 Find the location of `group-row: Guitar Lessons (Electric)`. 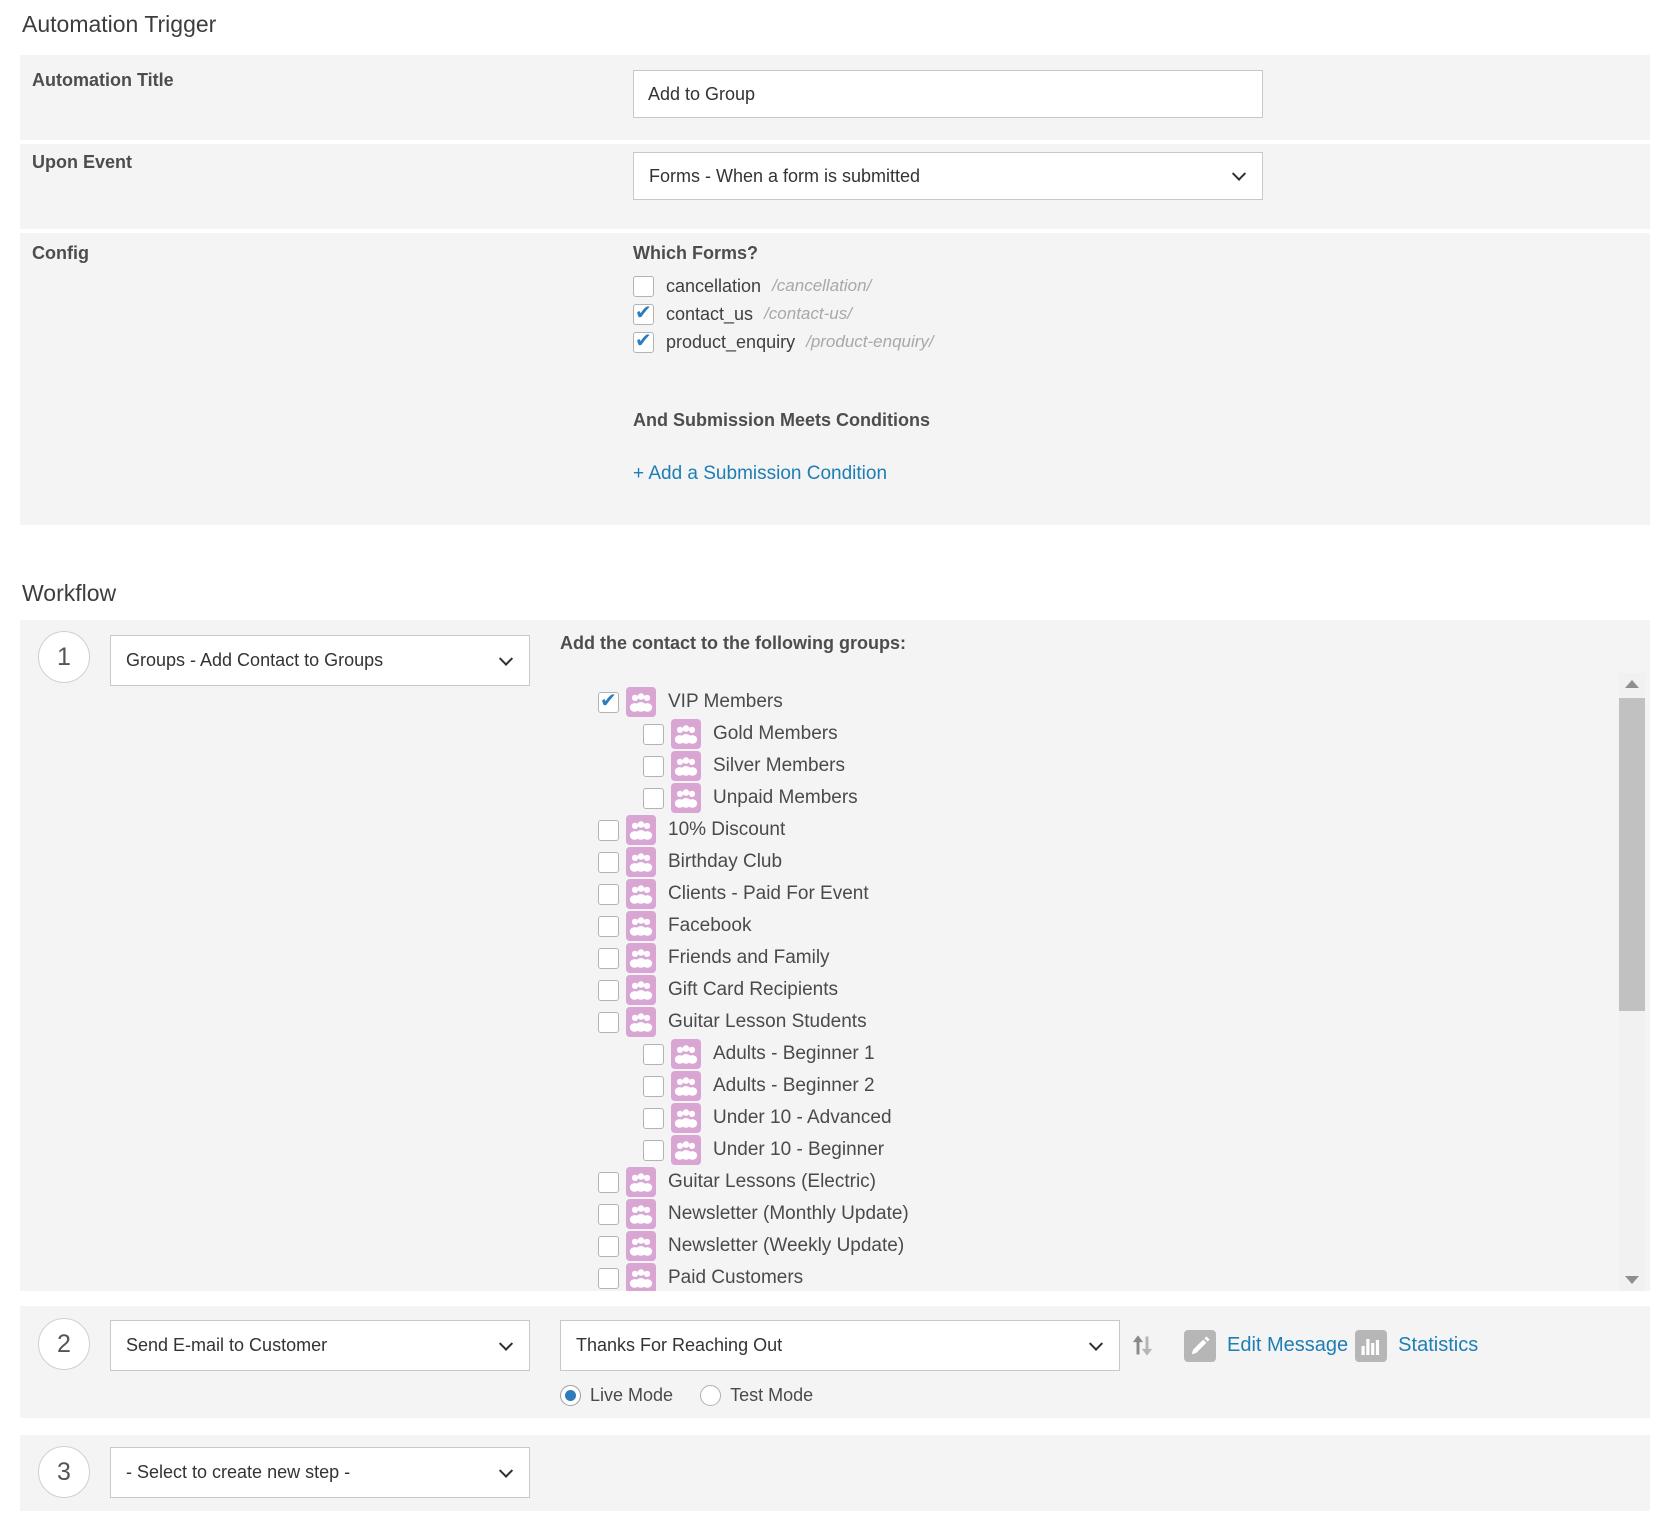

group-row: Guitar Lessons (Electric) is located at coordinates (1106, 1182).